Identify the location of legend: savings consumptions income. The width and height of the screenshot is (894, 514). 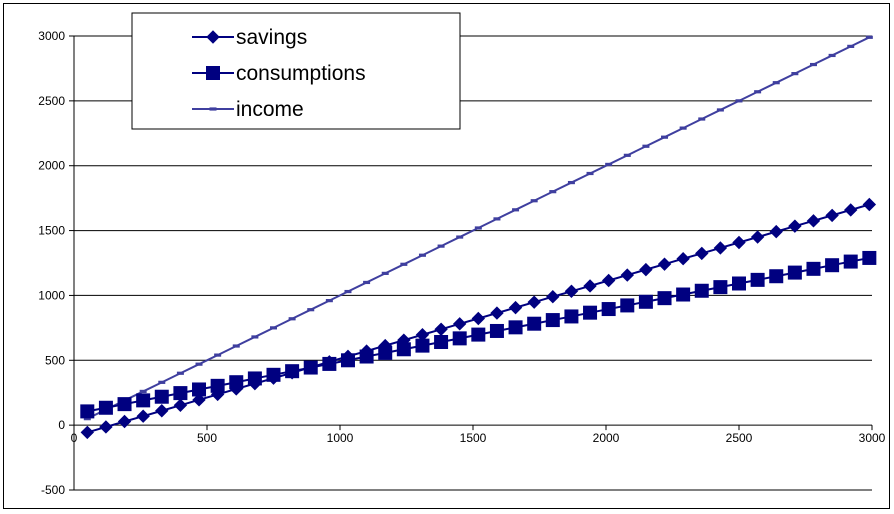
(296, 71).